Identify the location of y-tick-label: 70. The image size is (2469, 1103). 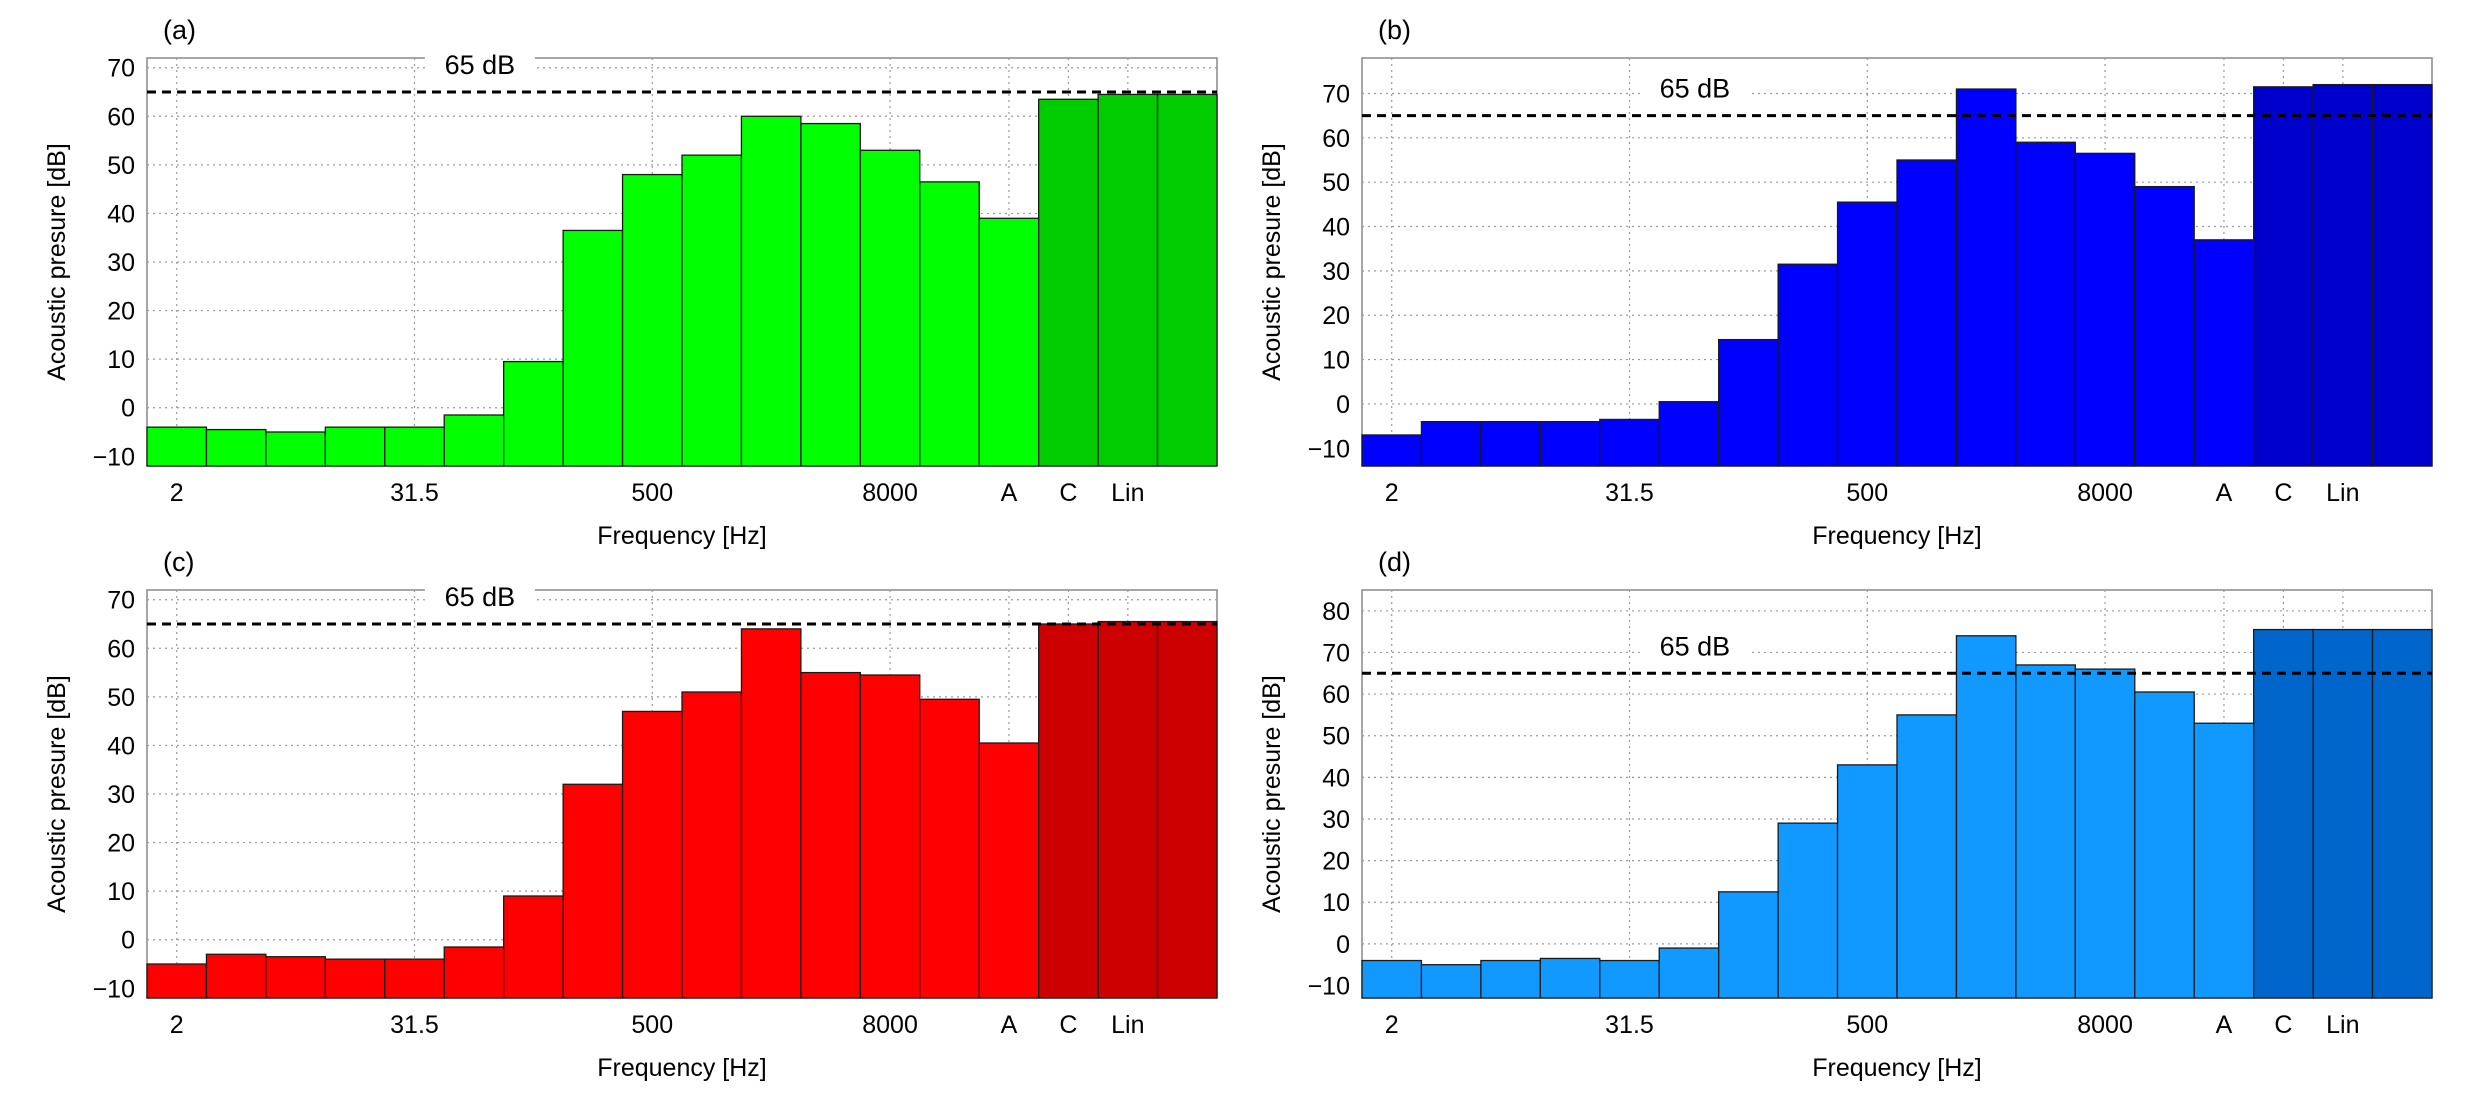
(1336, 94).